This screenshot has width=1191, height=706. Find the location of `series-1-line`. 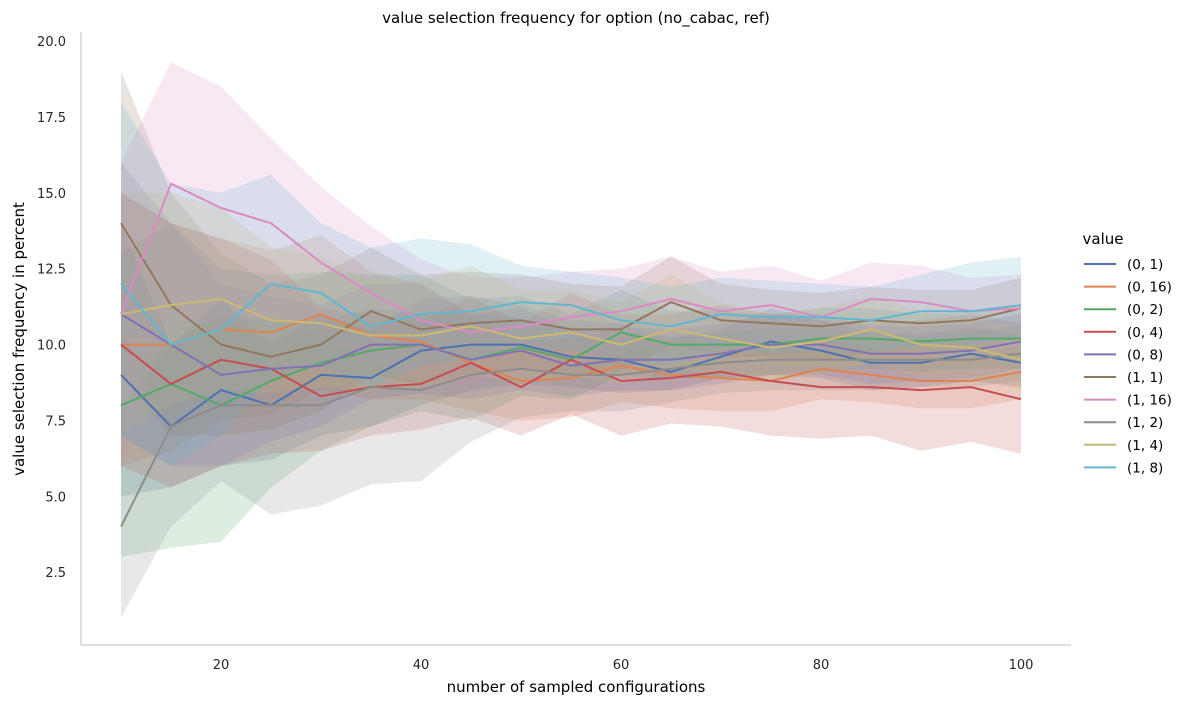

series-1-line is located at coordinates (571, 347).